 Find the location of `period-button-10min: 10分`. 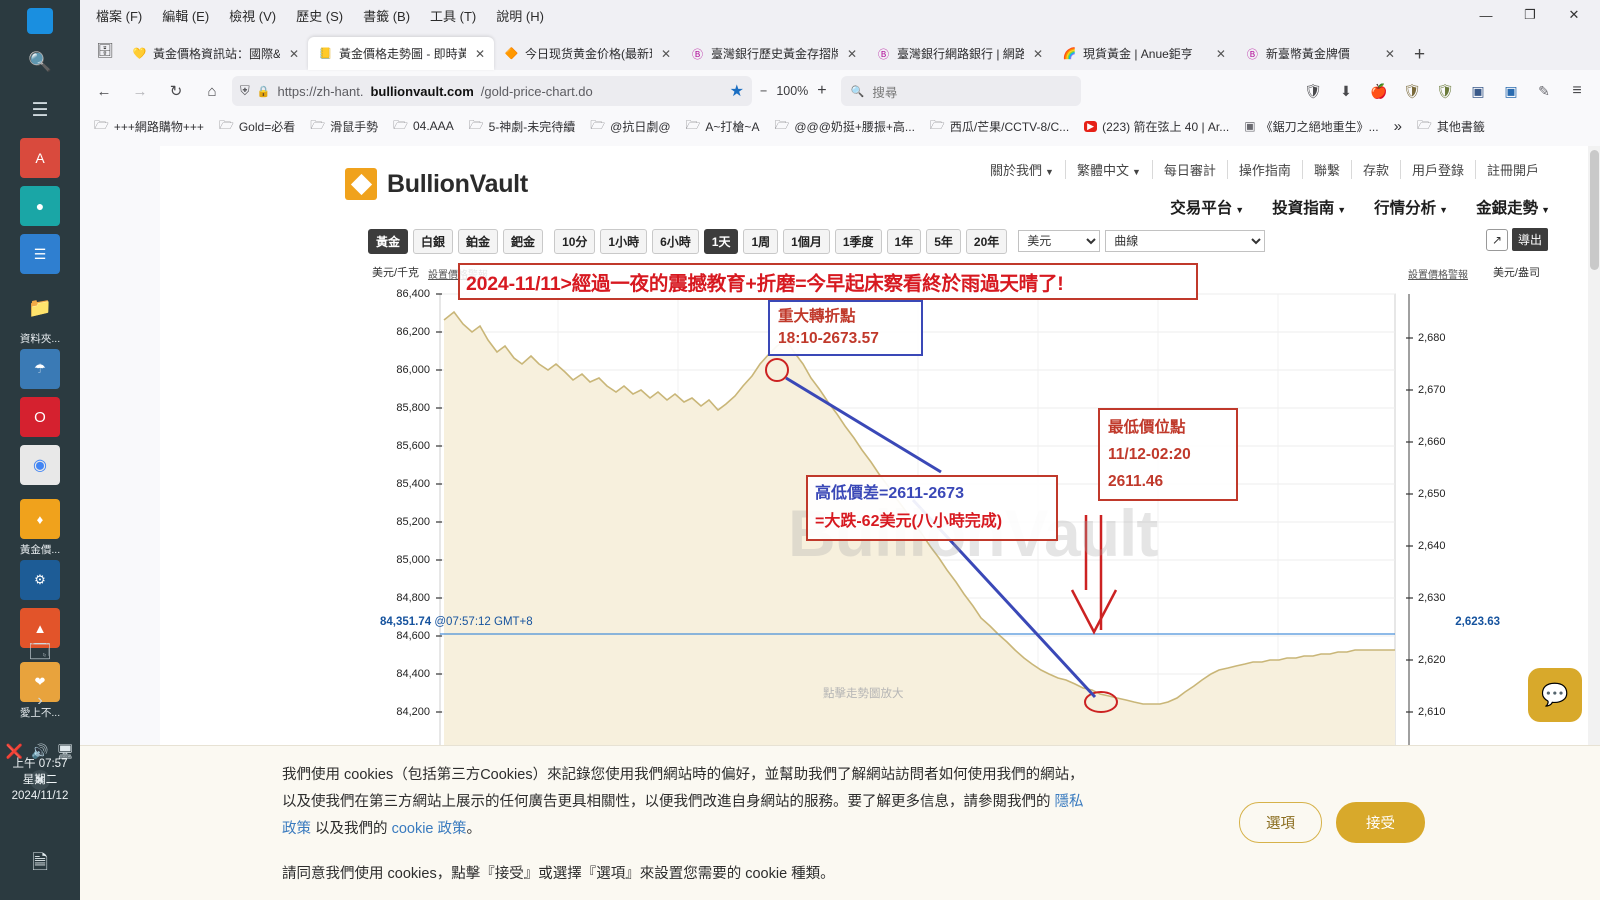

period-button-10min: 10分 is located at coordinates (575, 241).